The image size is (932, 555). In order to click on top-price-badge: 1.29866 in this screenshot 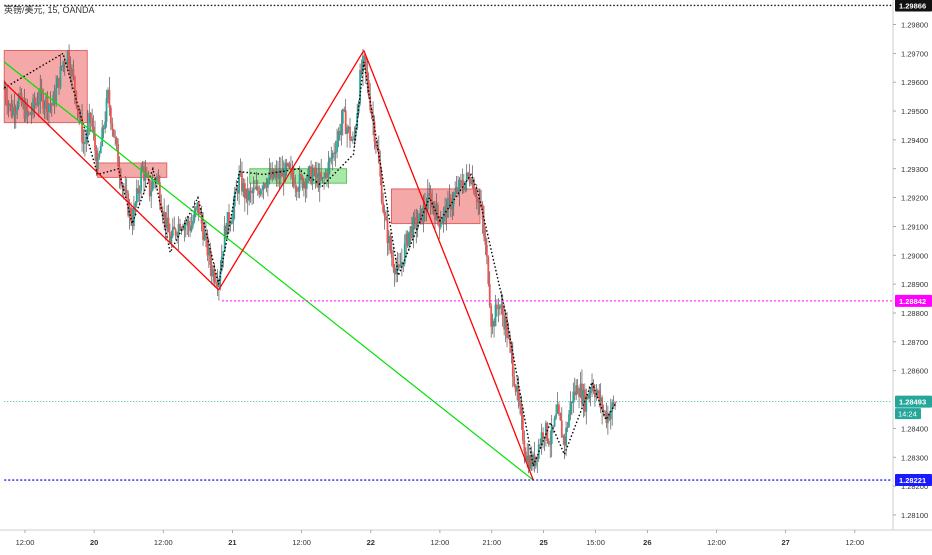, I will do `click(913, 6)`.